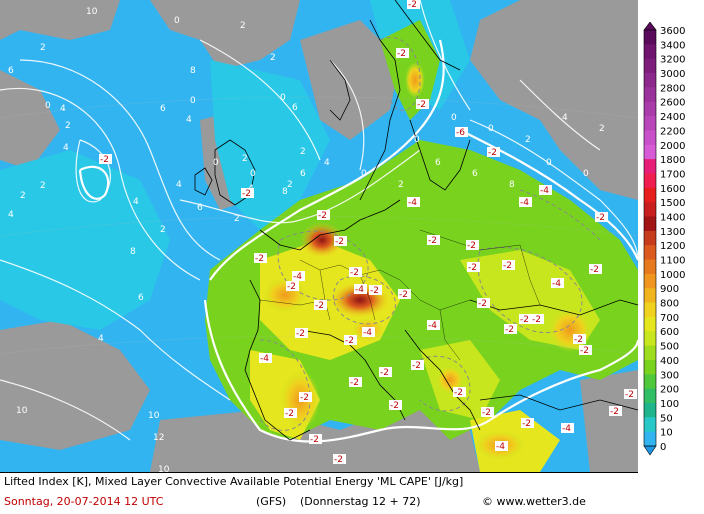 This screenshot has height=514, width=704. I want to click on legend-level-label: 1100, so click(672, 261).